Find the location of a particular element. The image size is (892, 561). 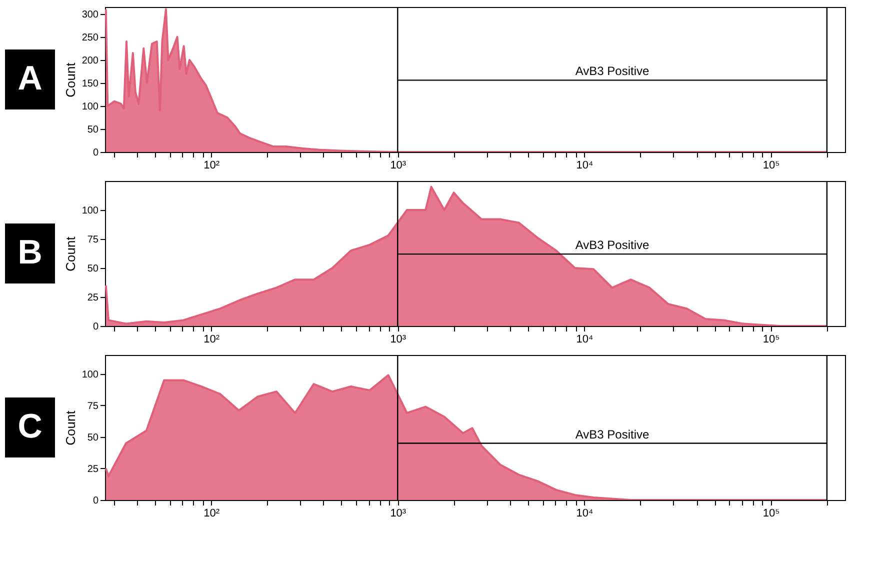

text: A is located at coordinates (30, 79).